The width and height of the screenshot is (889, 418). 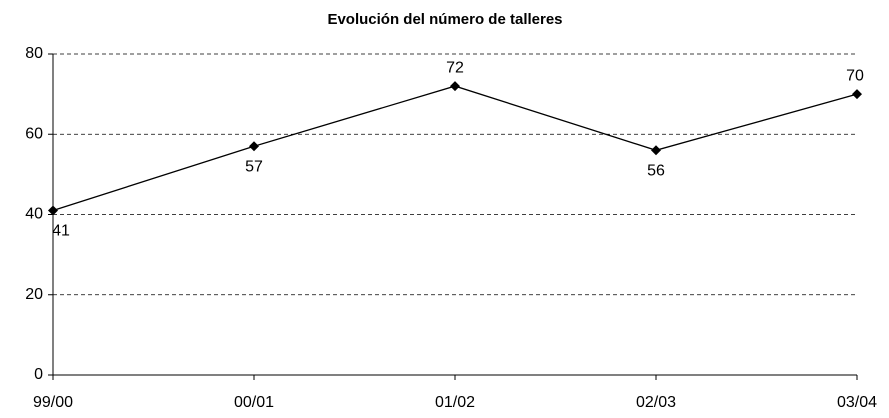 What do you see at coordinates (34, 294) in the screenshot?
I see `y-tick-label: 20` at bounding box center [34, 294].